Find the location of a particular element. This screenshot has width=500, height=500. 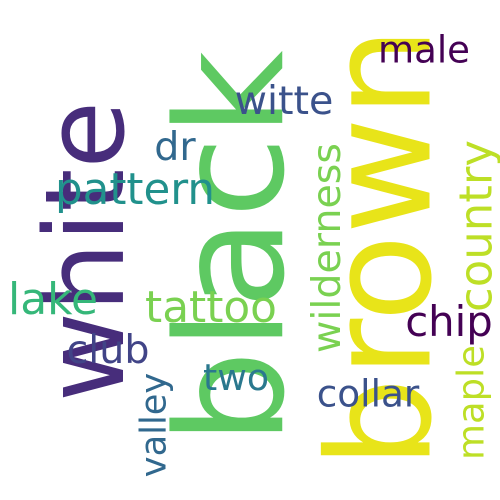

word-dr: dr is located at coordinates (175, 147).